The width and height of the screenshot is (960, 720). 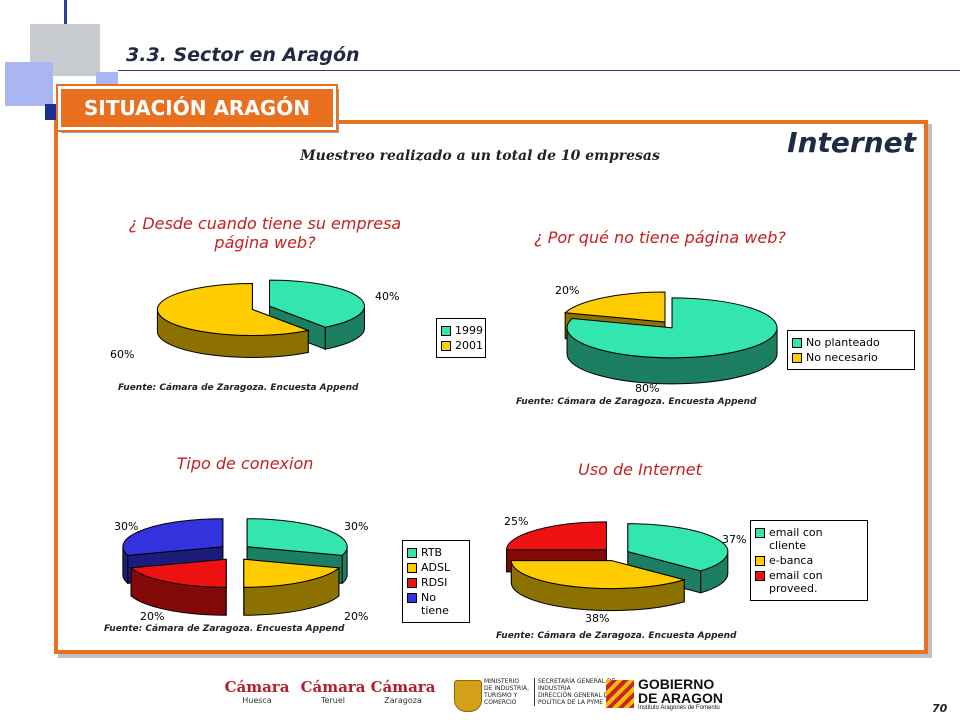 What do you see at coordinates (539, 70) in the screenshot?
I see `header-rule` at bounding box center [539, 70].